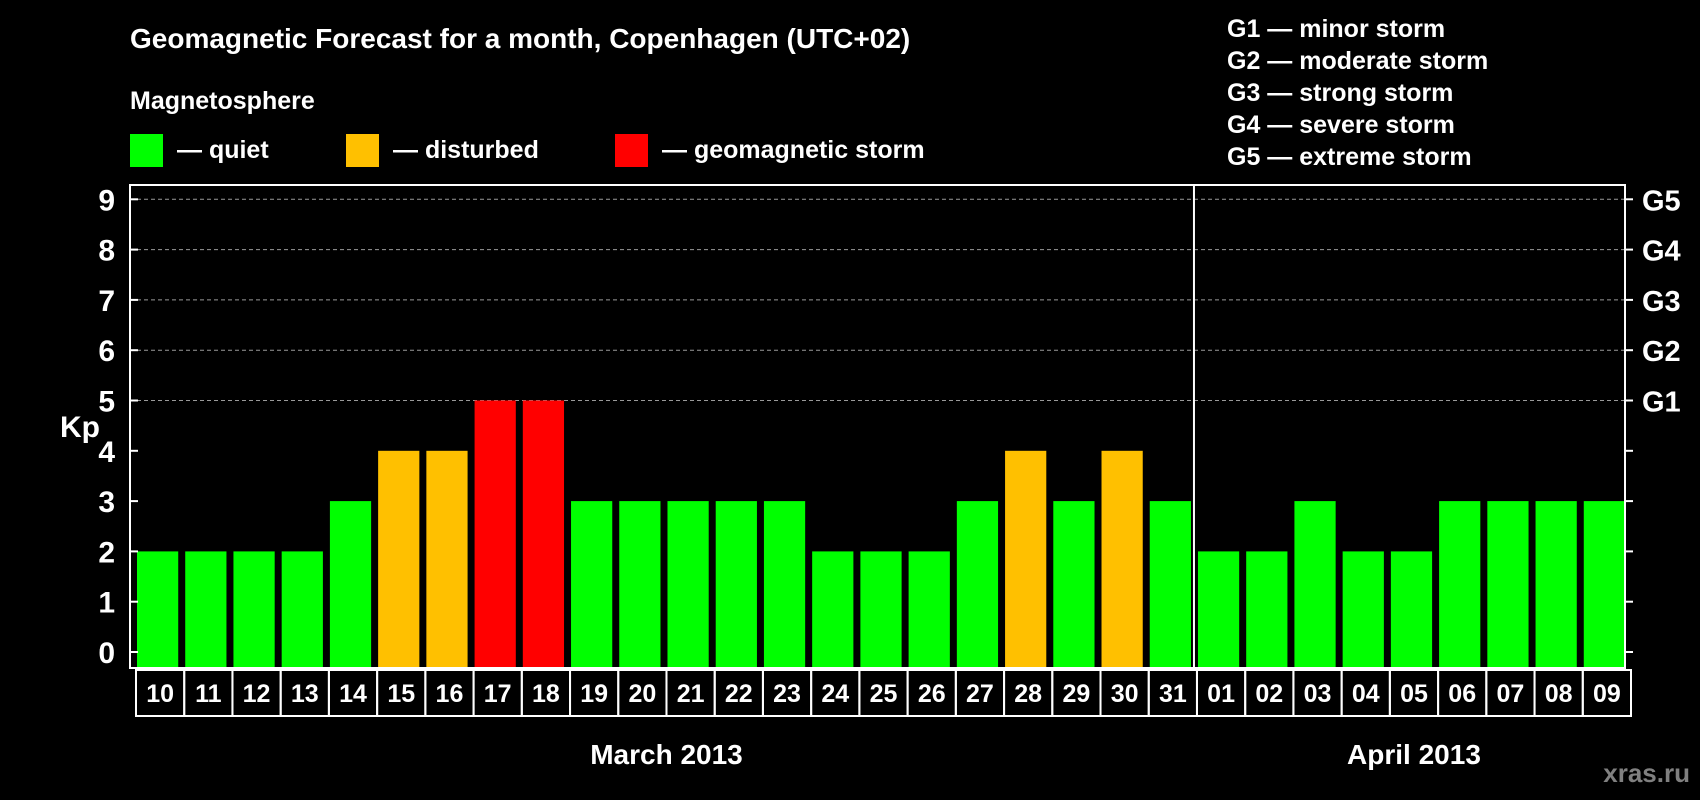  I want to click on day-label-01: 01, so click(1221, 694).